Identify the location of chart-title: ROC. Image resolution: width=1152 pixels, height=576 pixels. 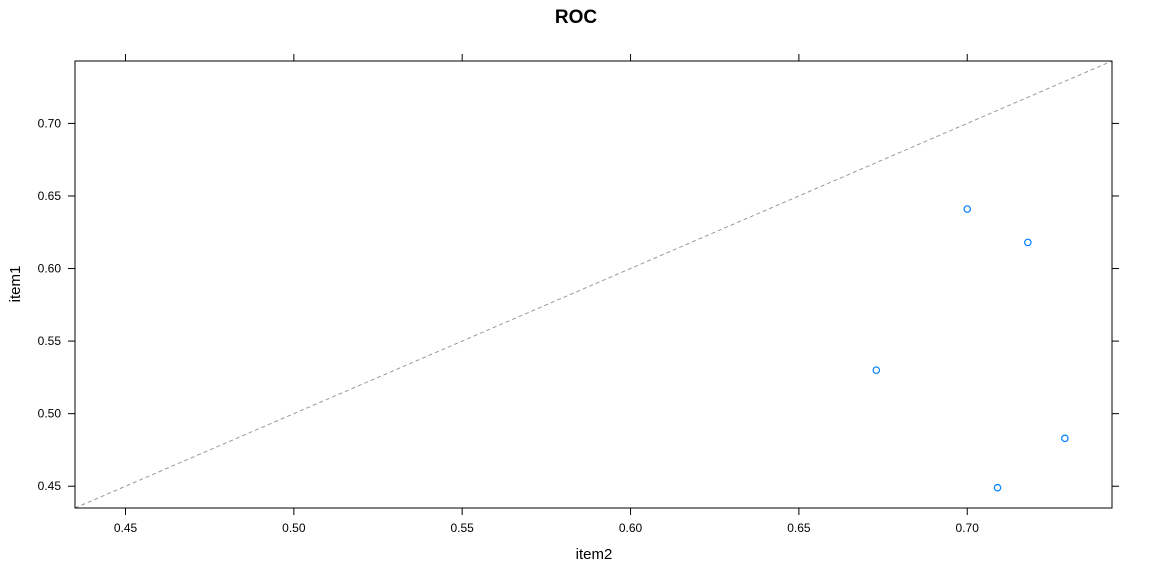
(576, 17).